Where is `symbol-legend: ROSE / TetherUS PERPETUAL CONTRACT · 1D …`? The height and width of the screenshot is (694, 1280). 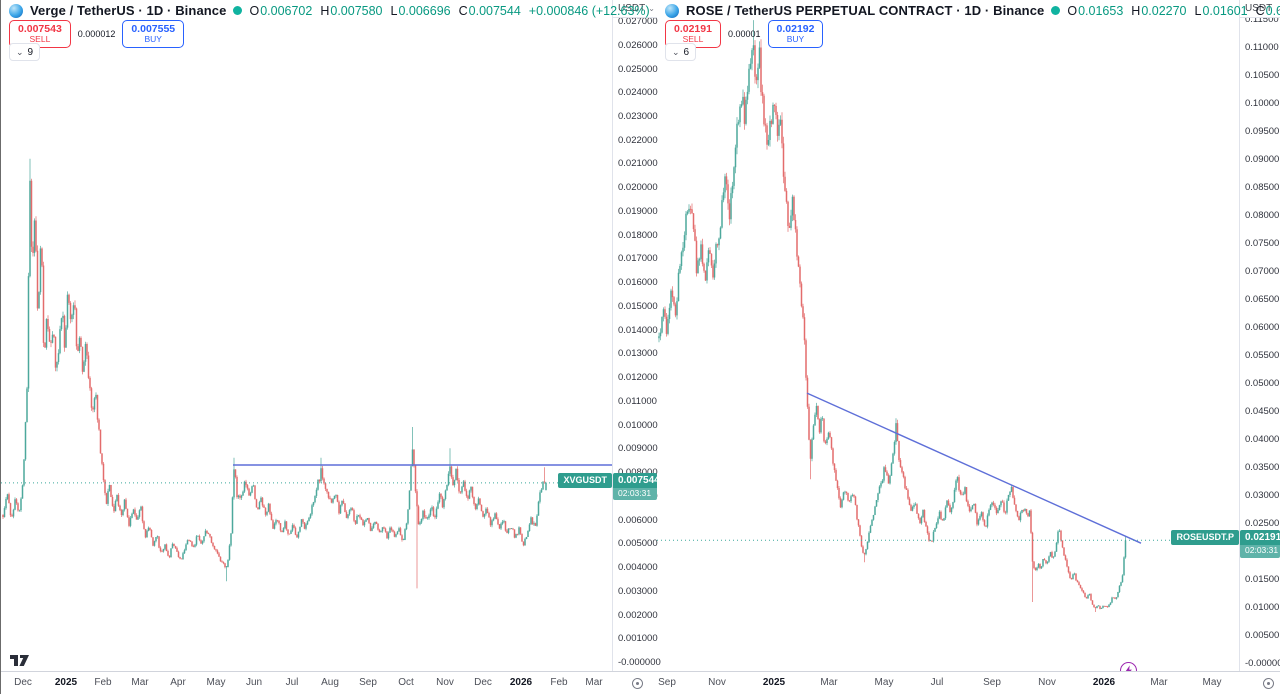
symbol-legend: ROSE / TetherUS PERPETUAL CONTRACT · 1D … is located at coordinates (972, 10).